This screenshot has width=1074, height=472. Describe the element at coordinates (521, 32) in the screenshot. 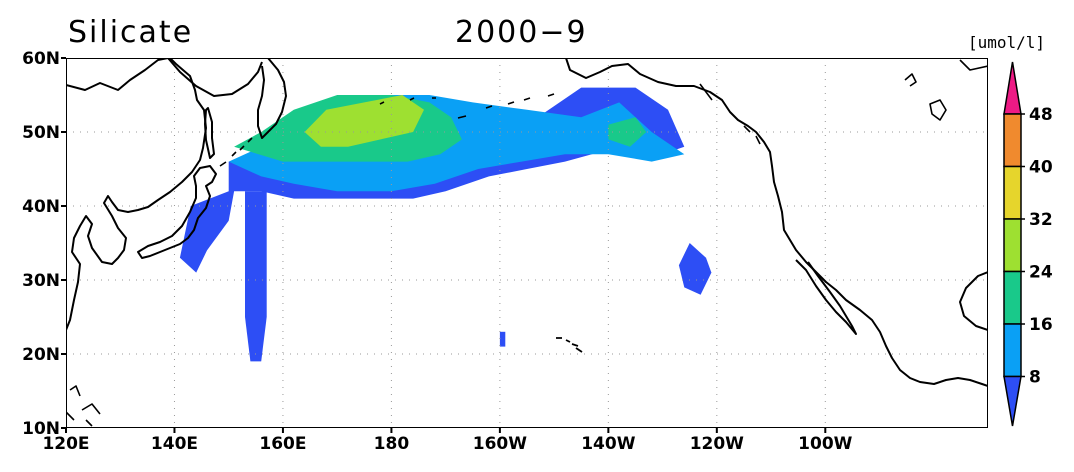

I see `period-title: 2000−9` at that location.